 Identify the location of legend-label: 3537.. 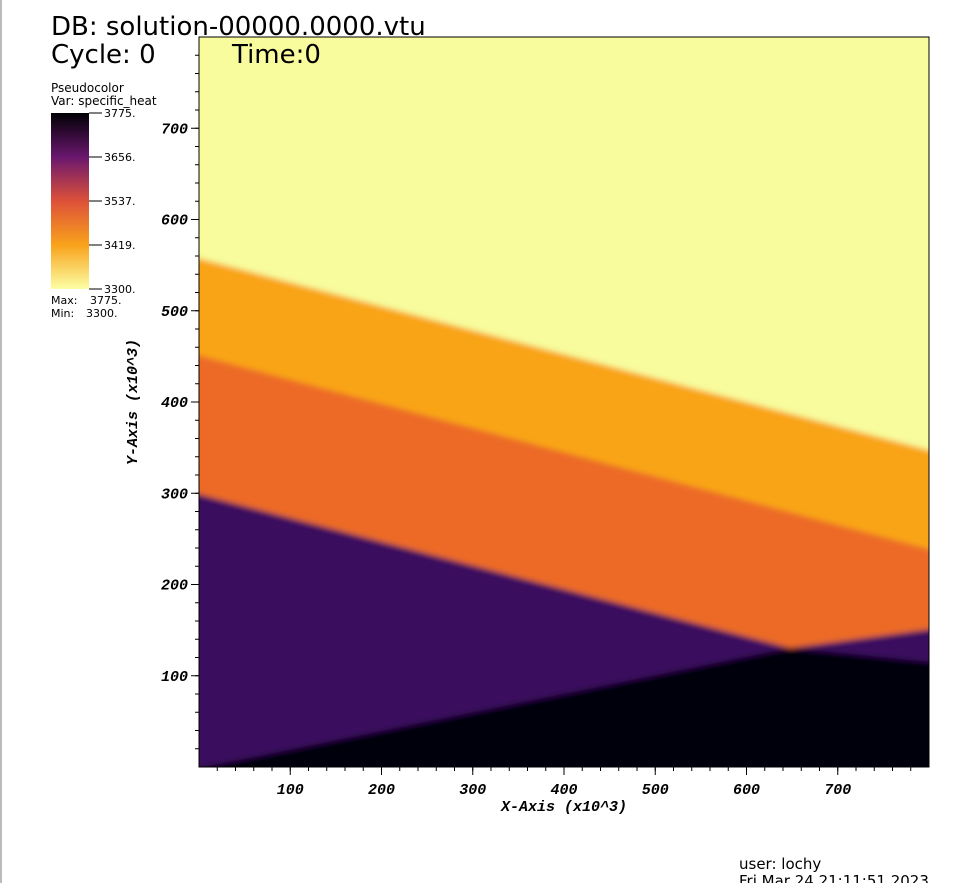
(120, 201).